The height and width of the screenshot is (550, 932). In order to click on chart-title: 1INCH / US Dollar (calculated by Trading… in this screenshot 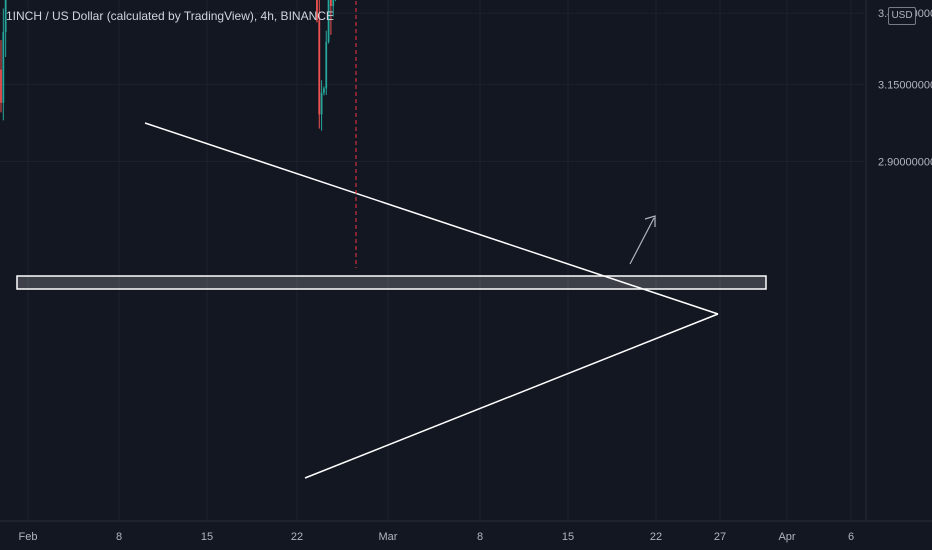, I will do `click(170, 16)`.